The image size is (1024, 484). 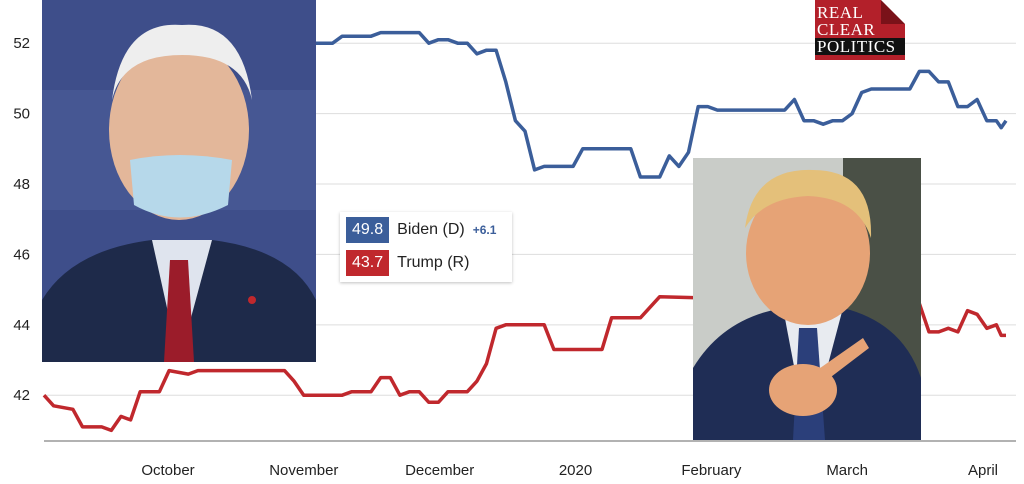 What do you see at coordinates (21, 254) in the screenshot?
I see `y-tick-46: 46` at bounding box center [21, 254].